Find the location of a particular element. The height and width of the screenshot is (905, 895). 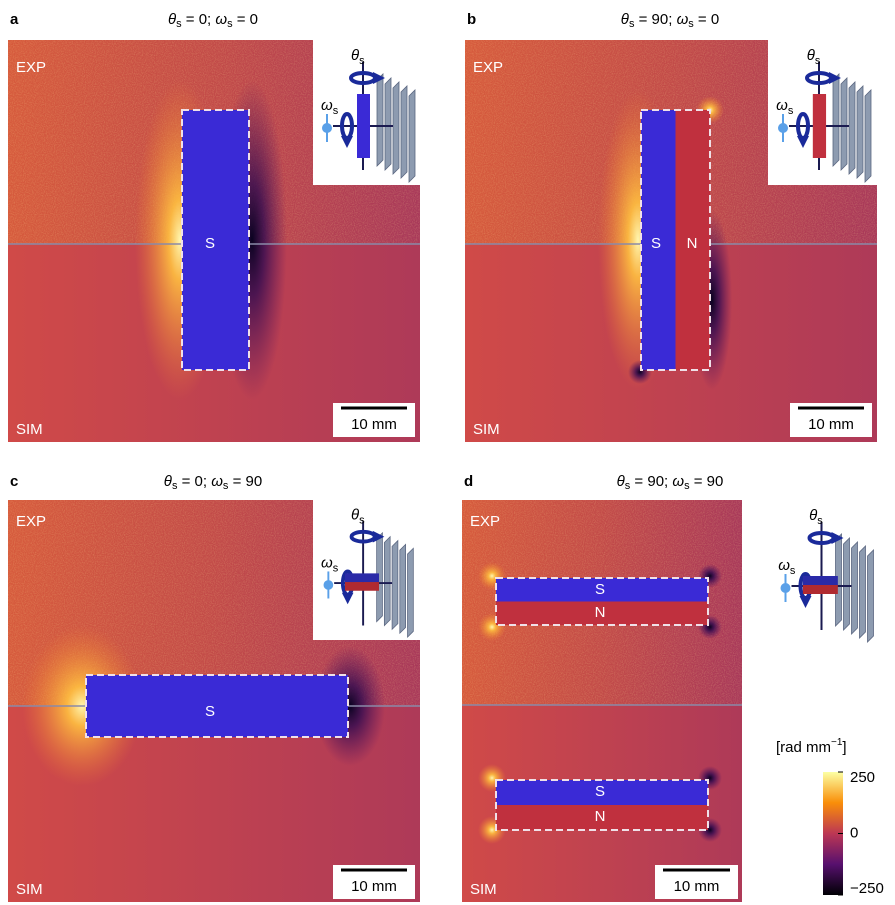

panel-title: θs = 90; ωs = 0 is located at coordinates (670, 20).